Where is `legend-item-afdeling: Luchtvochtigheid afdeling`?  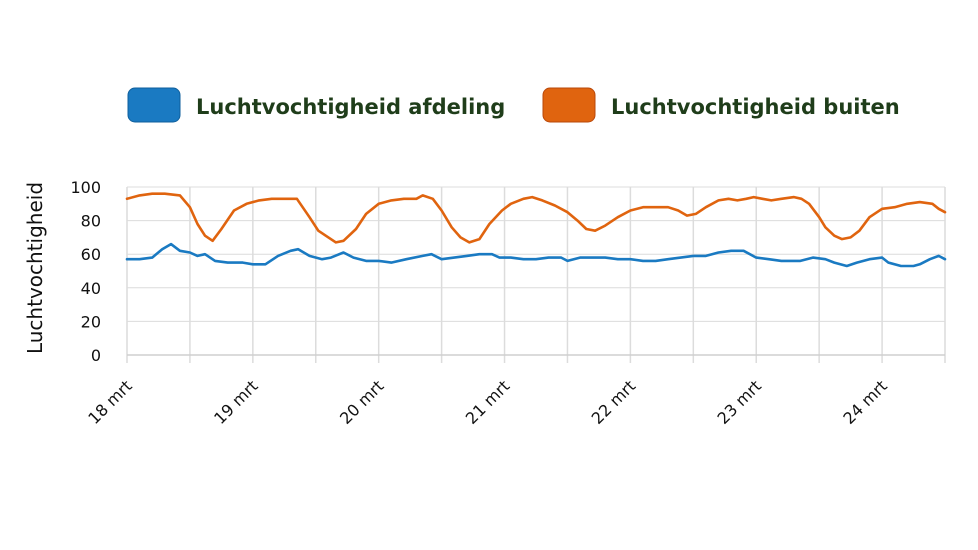 legend-item-afdeling: Luchtvochtigheid afdeling is located at coordinates (316, 105).